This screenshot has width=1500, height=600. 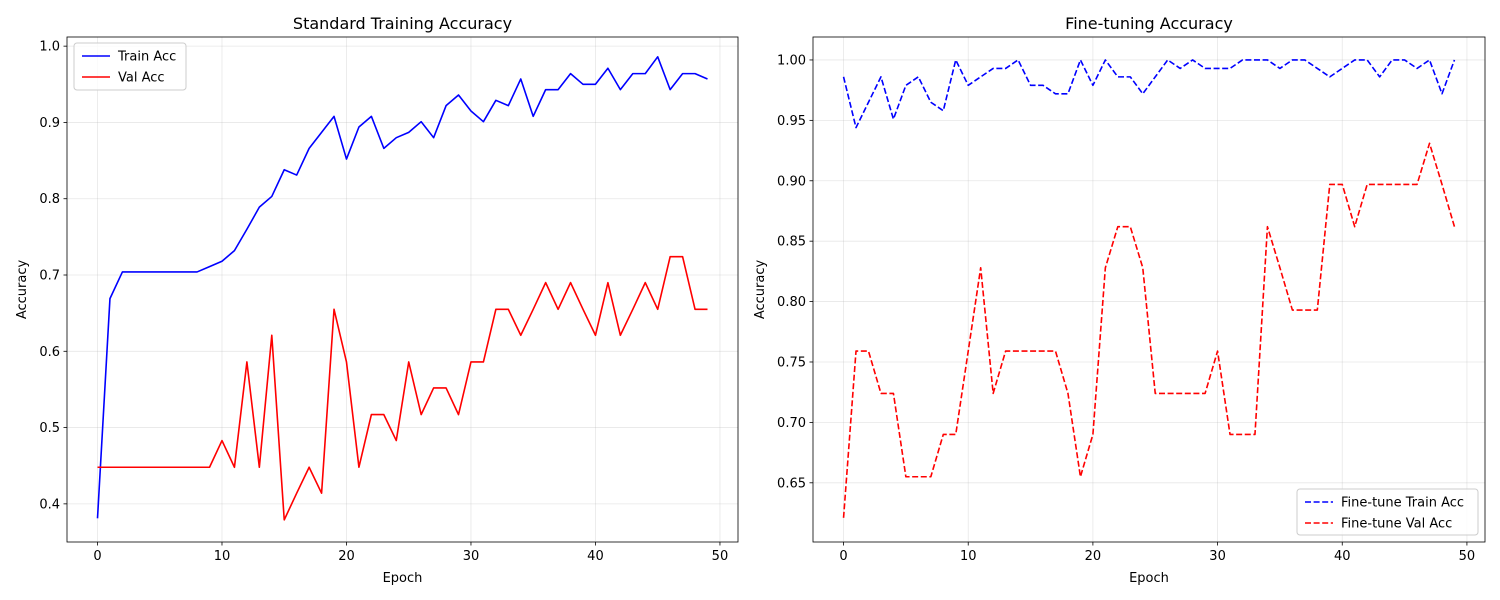 What do you see at coordinates (791, 121) in the screenshot?
I see `y-tick-label: 0.95` at bounding box center [791, 121].